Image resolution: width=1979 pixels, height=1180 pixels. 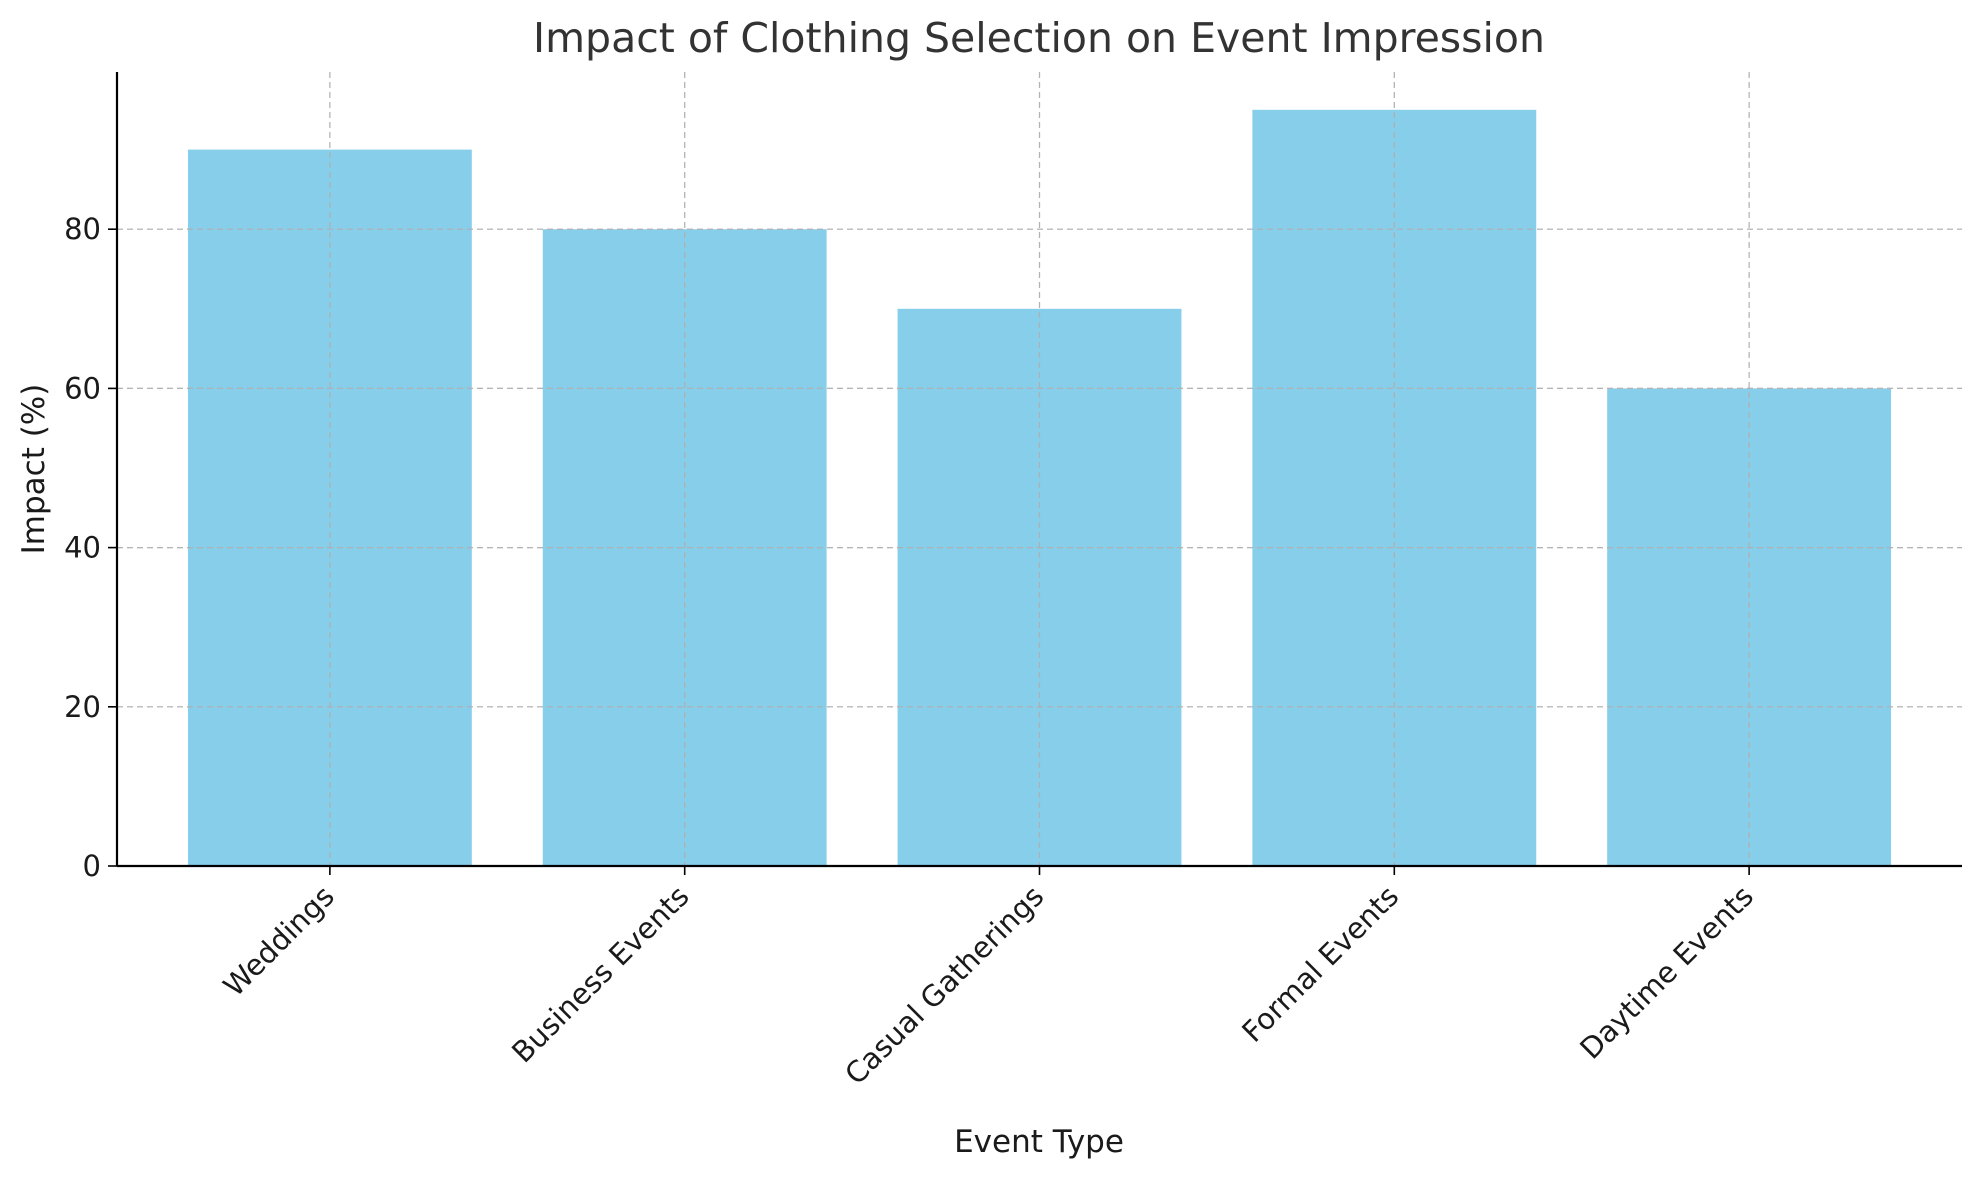 What do you see at coordinates (82, 707) in the screenshot?
I see `y-tick-label: 20` at bounding box center [82, 707].